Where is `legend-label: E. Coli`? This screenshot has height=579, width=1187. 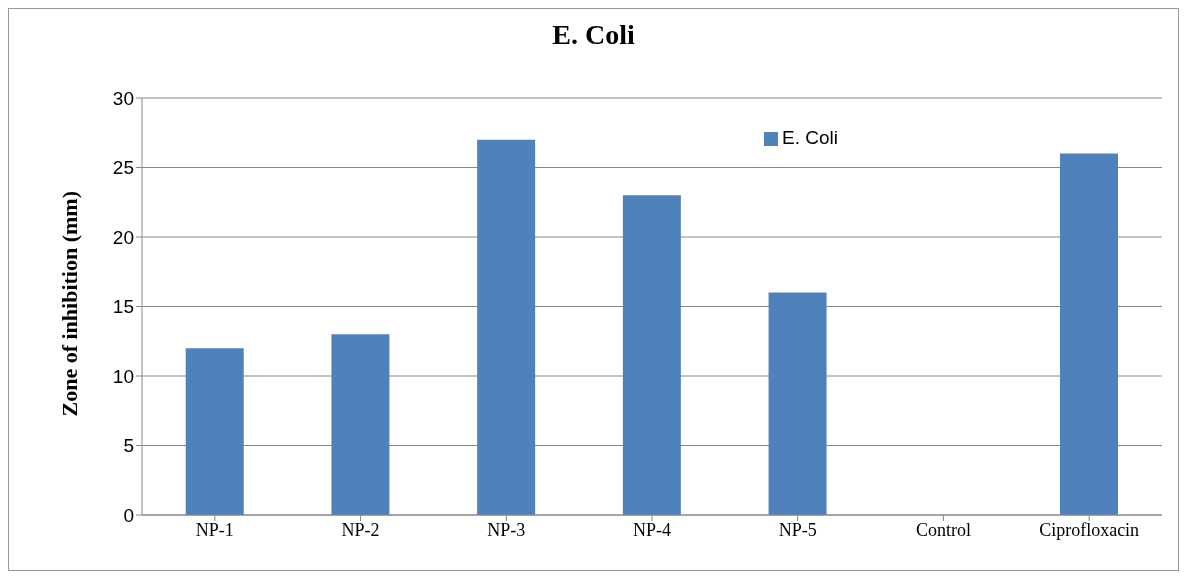 legend-label: E. Coli is located at coordinates (810, 137).